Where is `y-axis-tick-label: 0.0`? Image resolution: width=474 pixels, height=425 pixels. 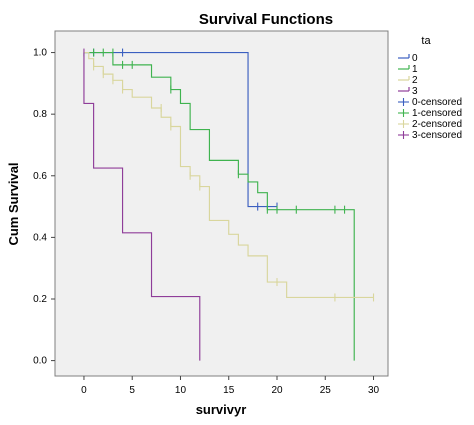
y-axis-tick-label: 0.0 is located at coordinates (40, 361).